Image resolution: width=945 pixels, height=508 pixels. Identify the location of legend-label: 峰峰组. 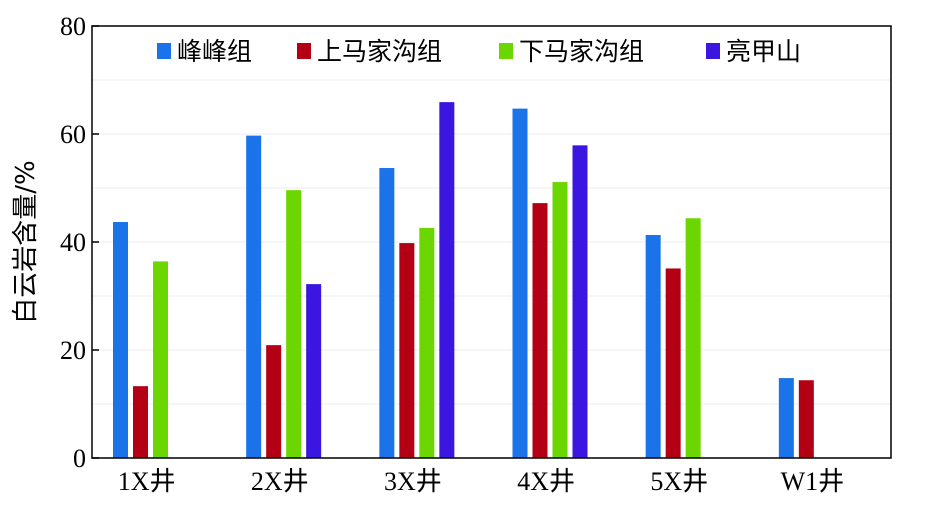
(214, 51).